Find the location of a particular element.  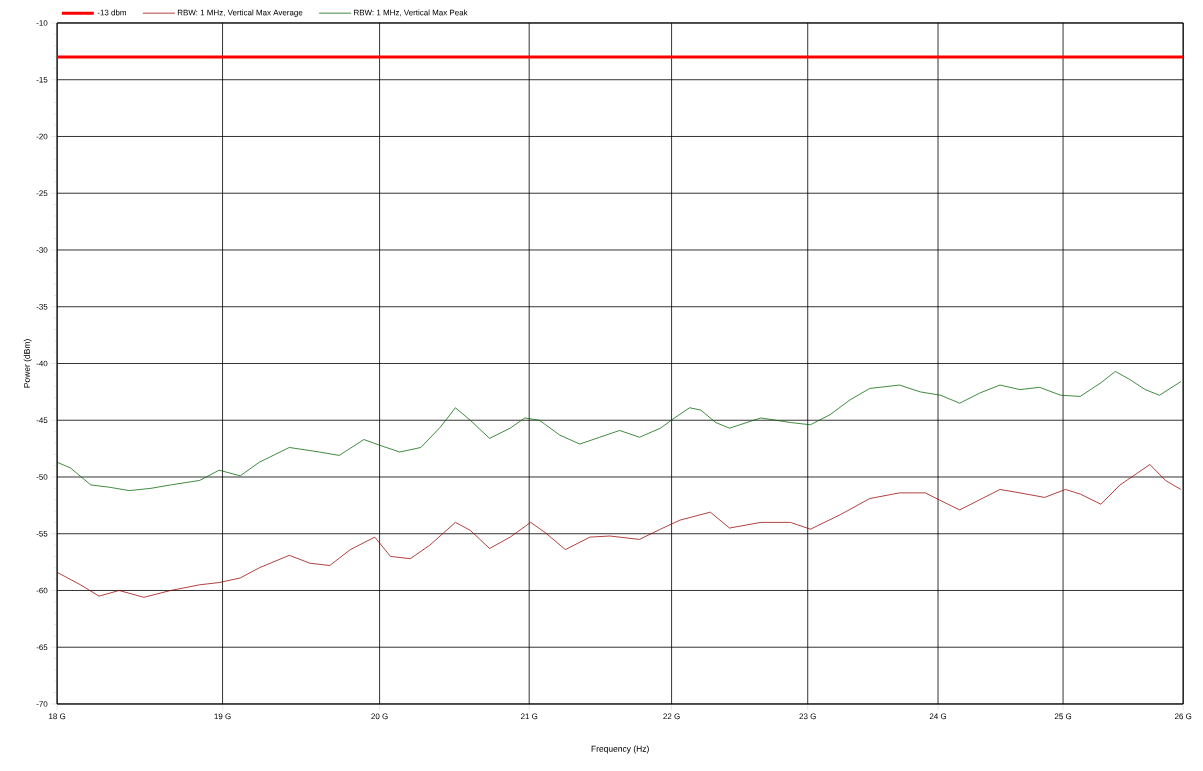

x-axis-title: Frequency (Hz) is located at coordinates (620, 749).